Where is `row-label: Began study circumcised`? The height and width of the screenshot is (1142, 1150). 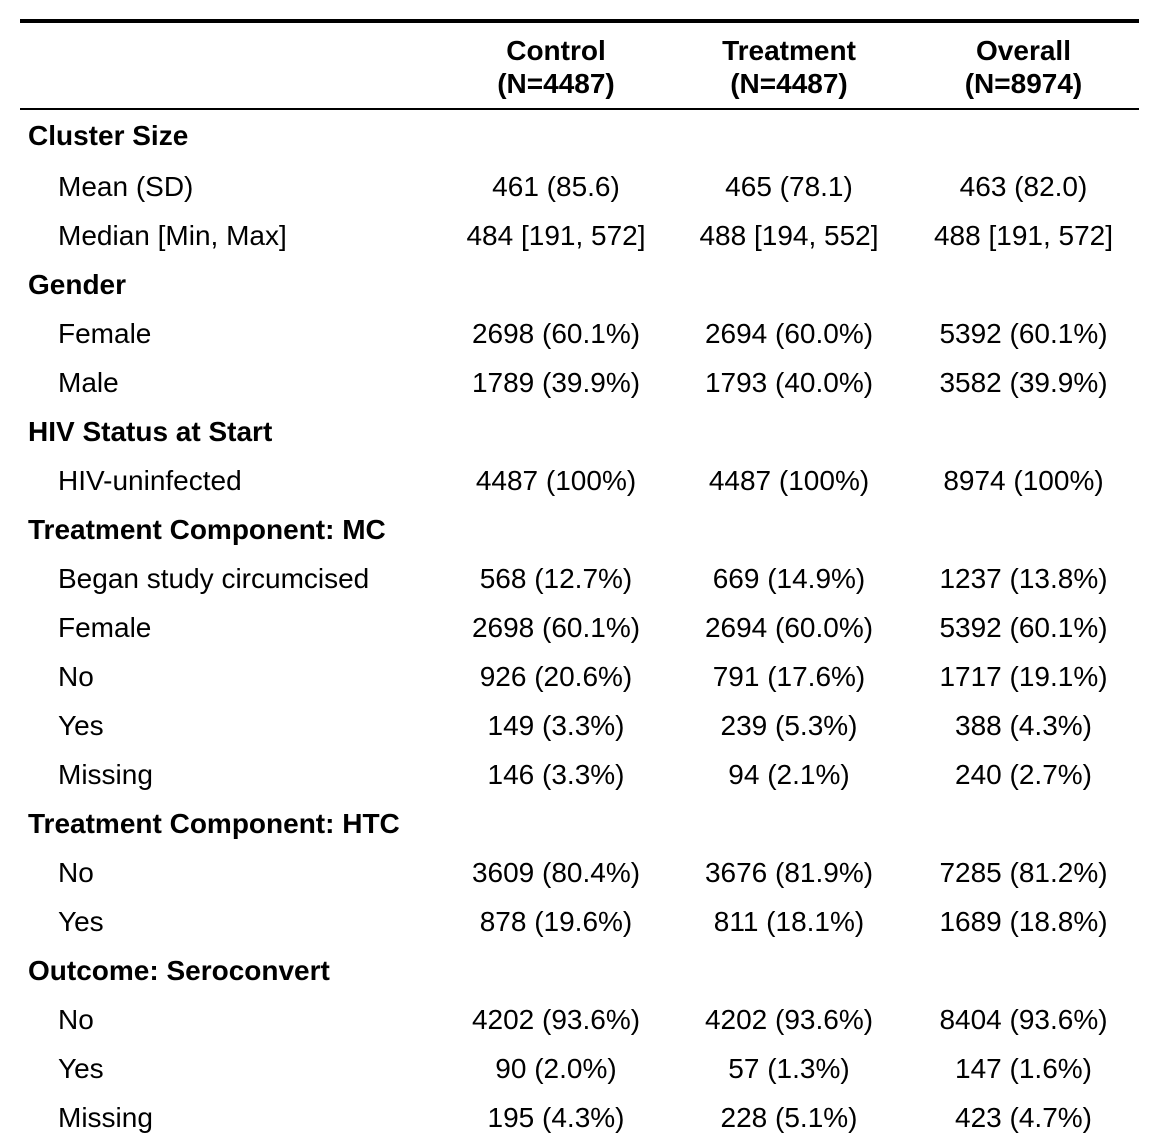
row-label: Began study circumcised is located at coordinates (214, 578).